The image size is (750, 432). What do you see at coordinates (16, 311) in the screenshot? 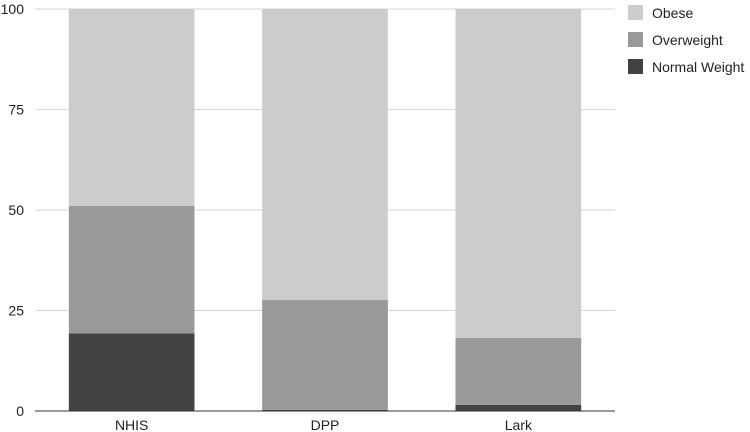
I see `y-tick-label: 25` at bounding box center [16, 311].